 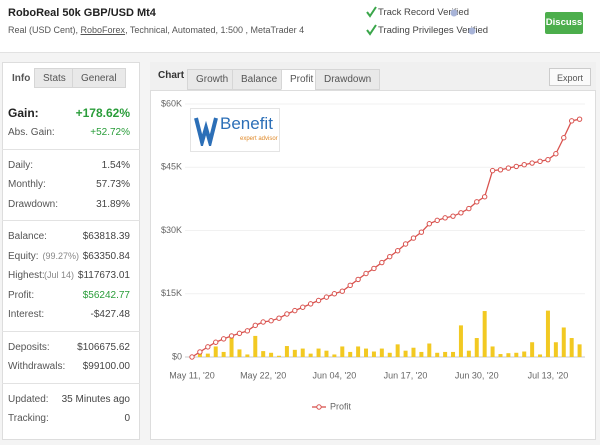 I want to click on stat-label: Profit:, so click(x=21, y=295).